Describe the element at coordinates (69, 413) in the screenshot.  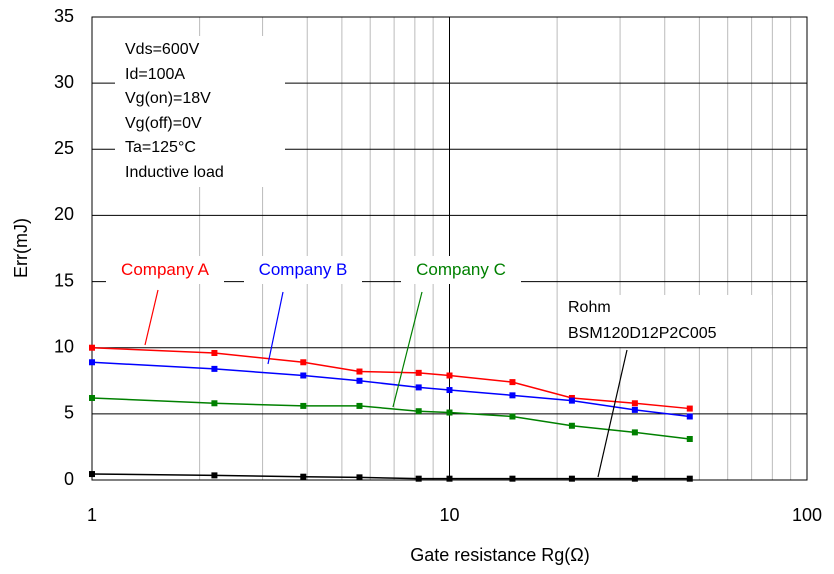
I see `y-tick-label: 5` at that location.